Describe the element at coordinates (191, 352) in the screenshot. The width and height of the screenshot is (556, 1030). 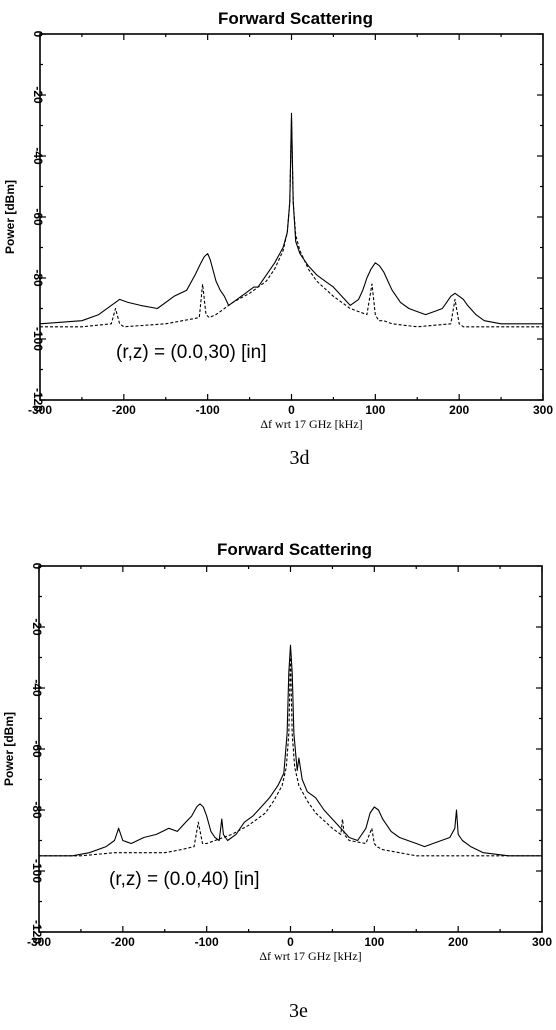
I see `position-annotation: (r,z) = (0.0,30) [in]` at that location.